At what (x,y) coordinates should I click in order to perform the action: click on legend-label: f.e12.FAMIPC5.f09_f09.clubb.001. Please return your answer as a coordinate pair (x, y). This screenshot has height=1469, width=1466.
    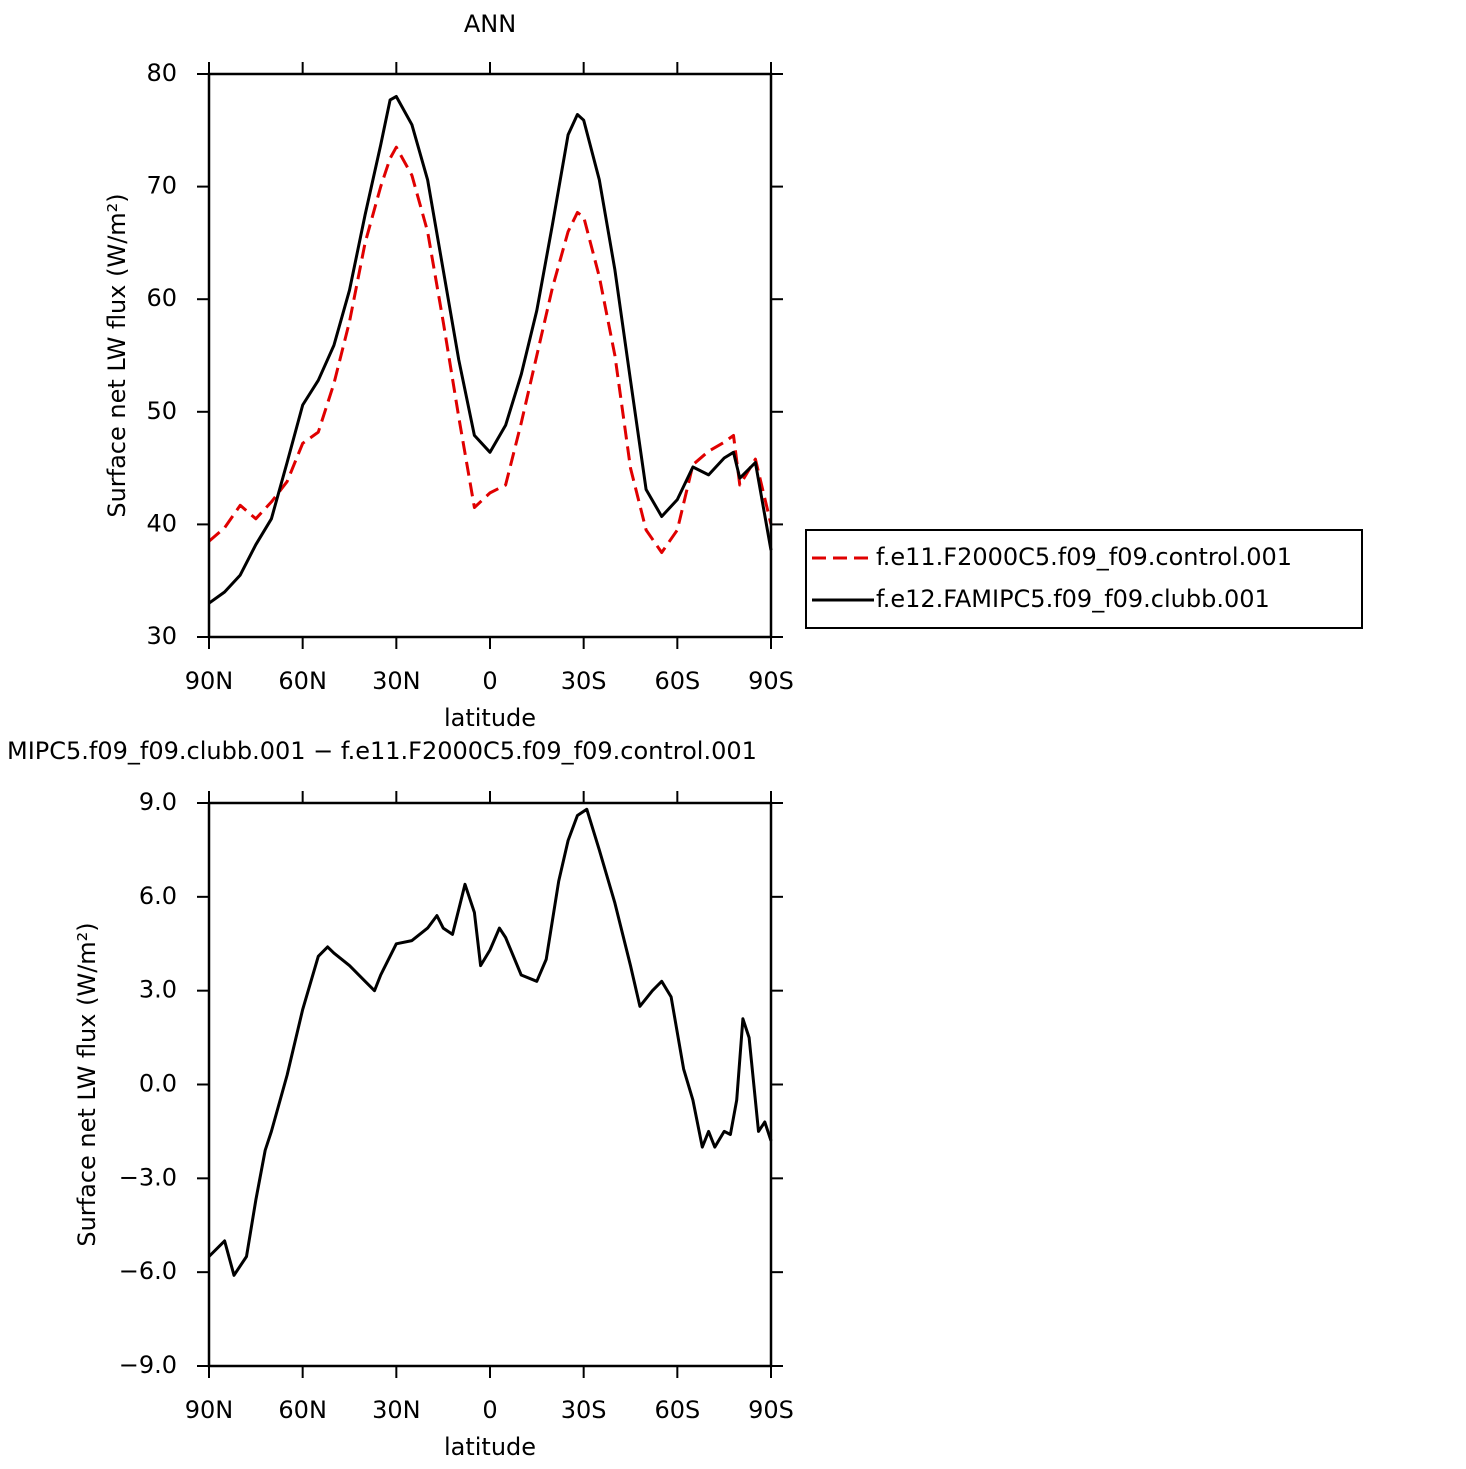
    Looking at the image, I should click on (1073, 599).